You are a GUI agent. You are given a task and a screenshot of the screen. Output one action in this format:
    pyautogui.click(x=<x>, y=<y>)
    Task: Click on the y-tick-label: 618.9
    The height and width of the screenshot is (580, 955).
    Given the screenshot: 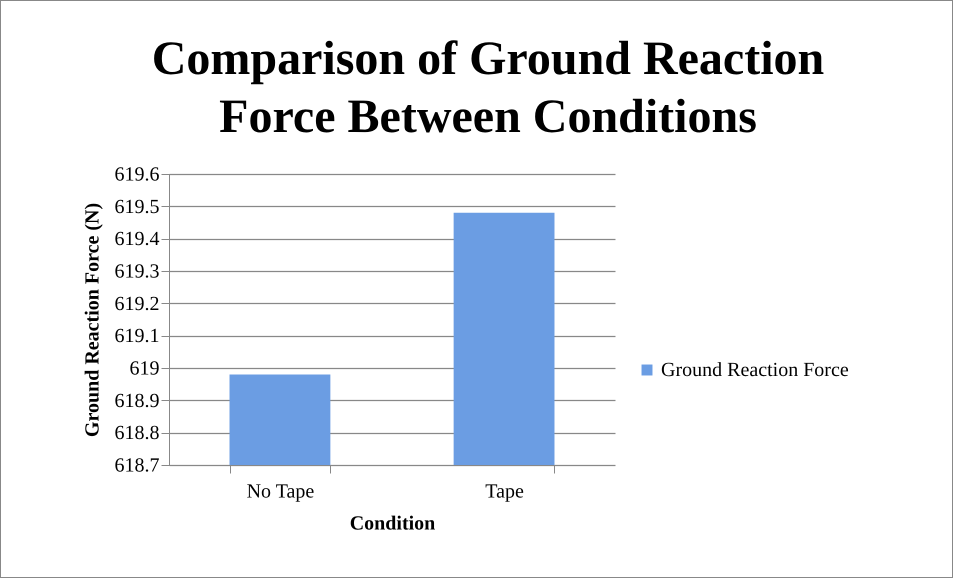 What is the action you would take?
    pyautogui.click(x=137, y=401)
    